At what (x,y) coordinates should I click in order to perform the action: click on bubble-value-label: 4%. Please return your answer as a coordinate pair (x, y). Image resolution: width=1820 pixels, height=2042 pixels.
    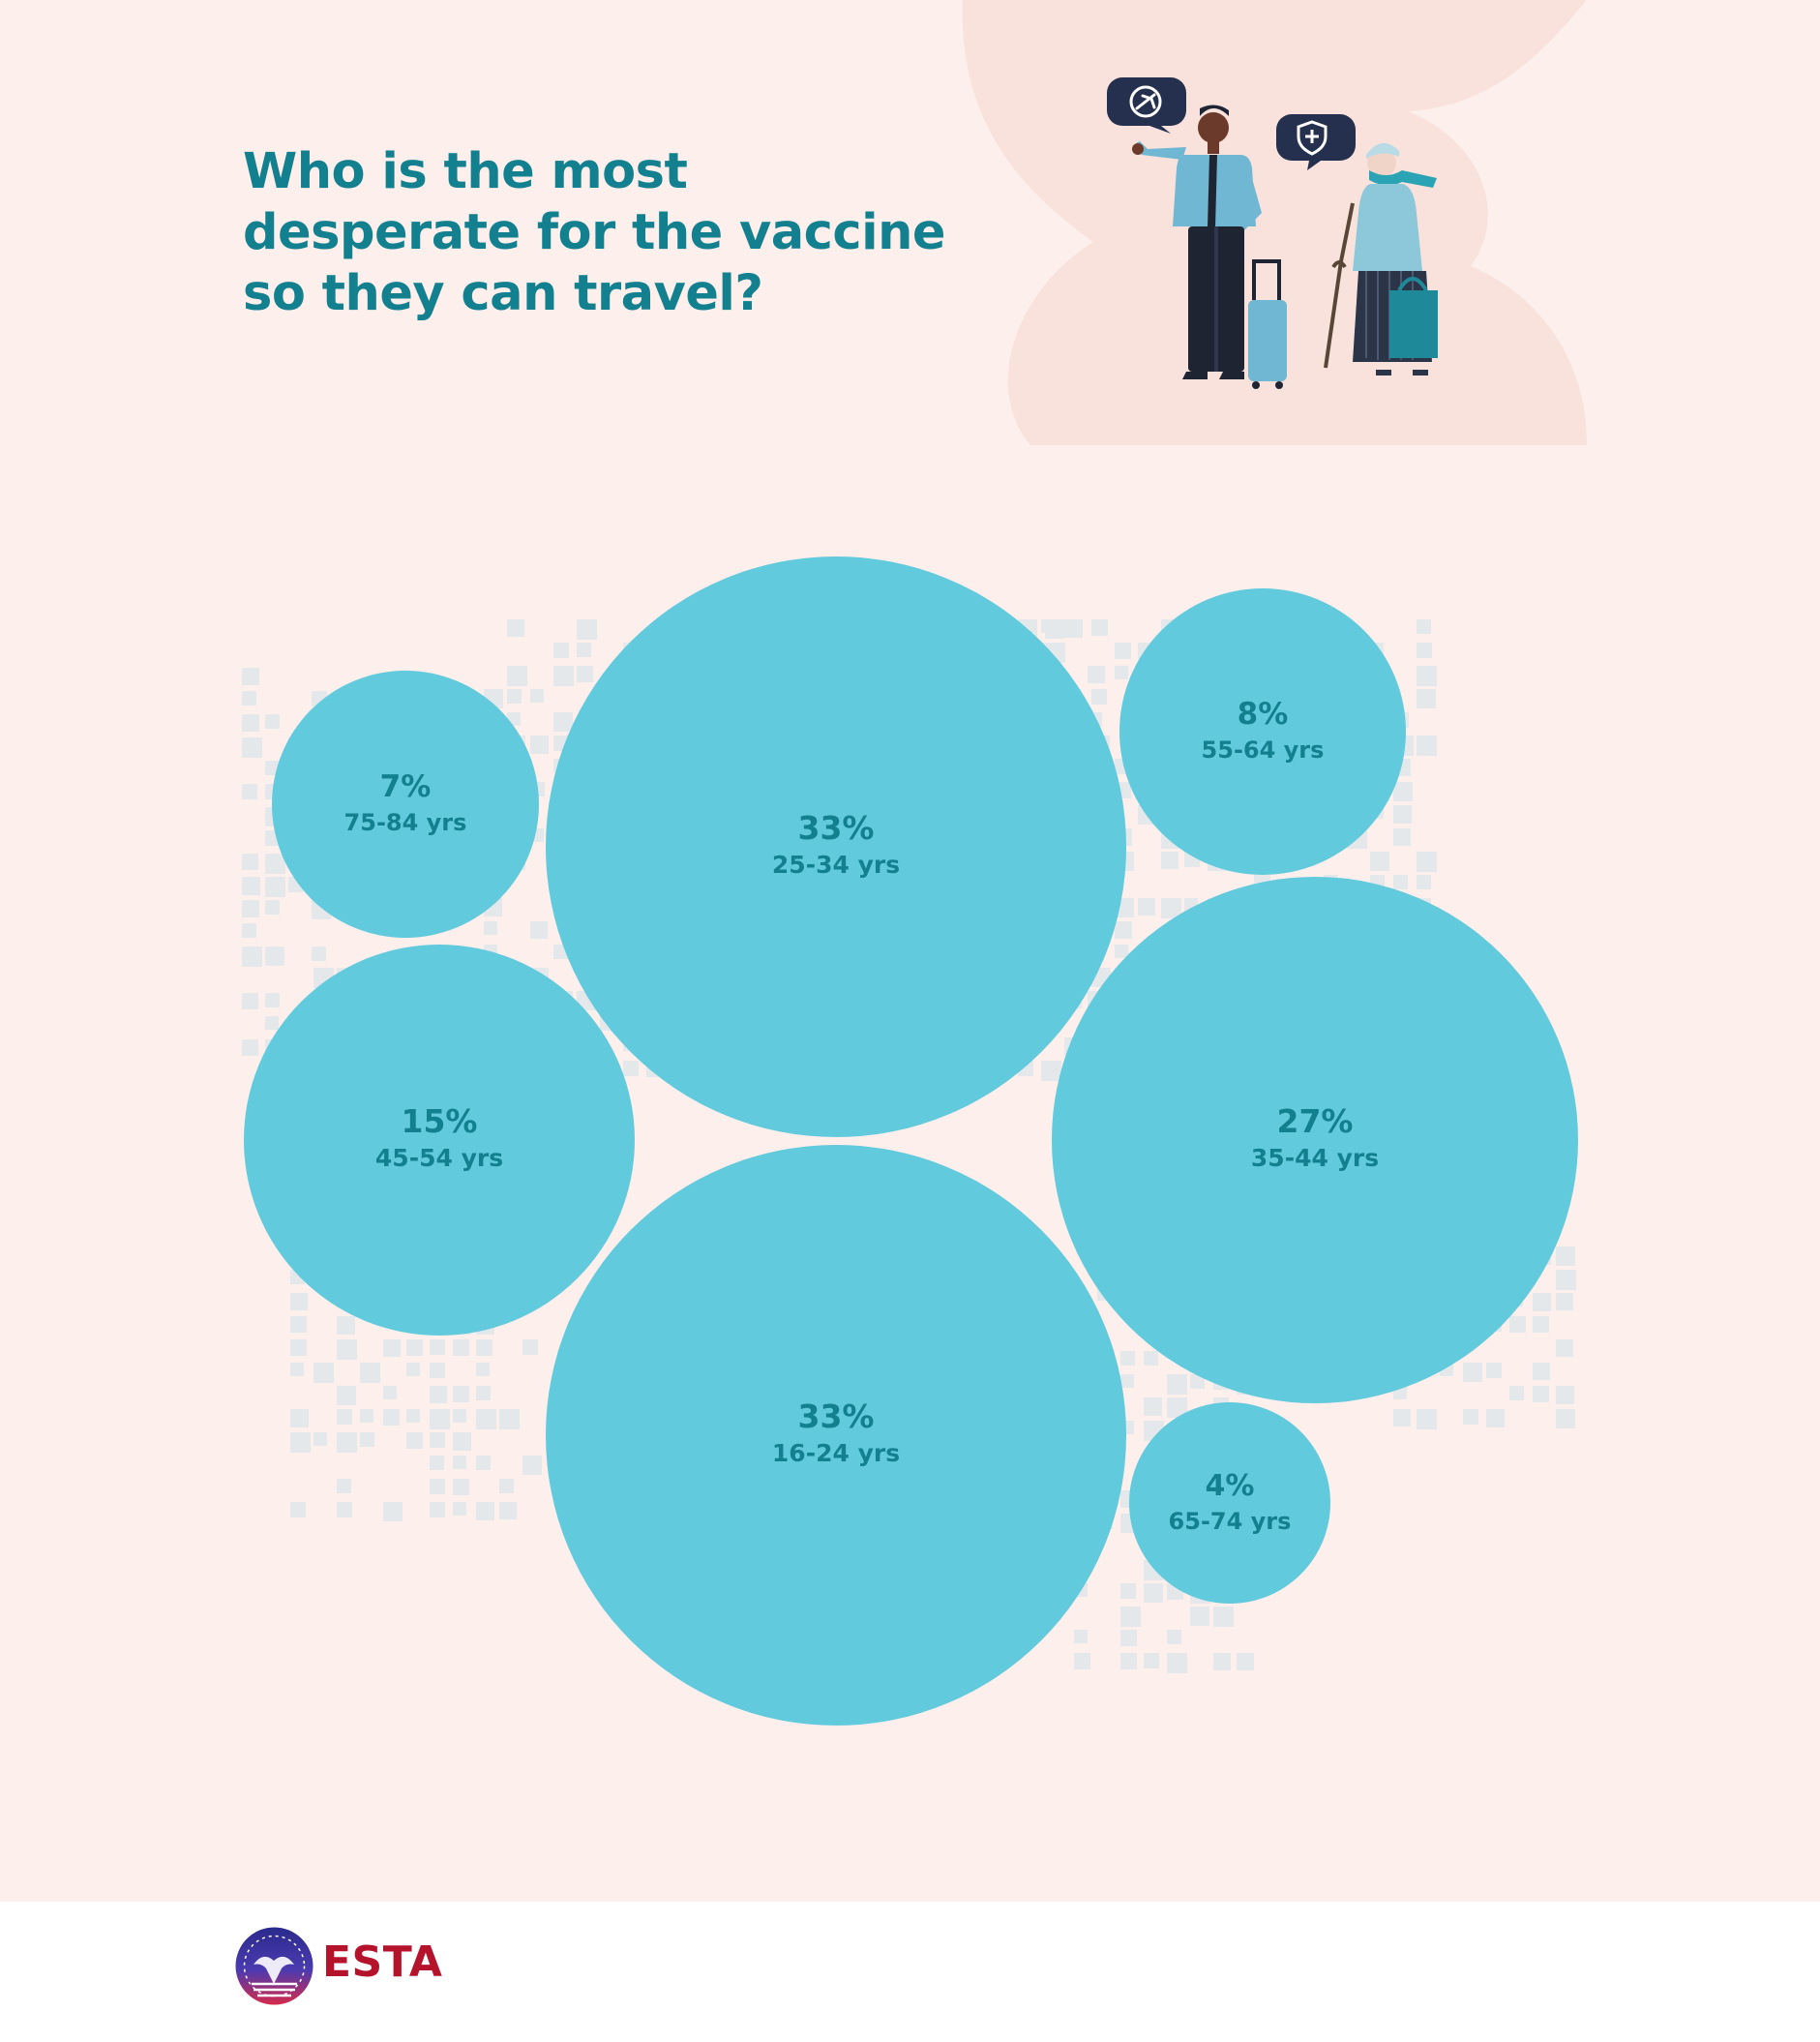
    Looking at the image, I should click on (1230, 1486).